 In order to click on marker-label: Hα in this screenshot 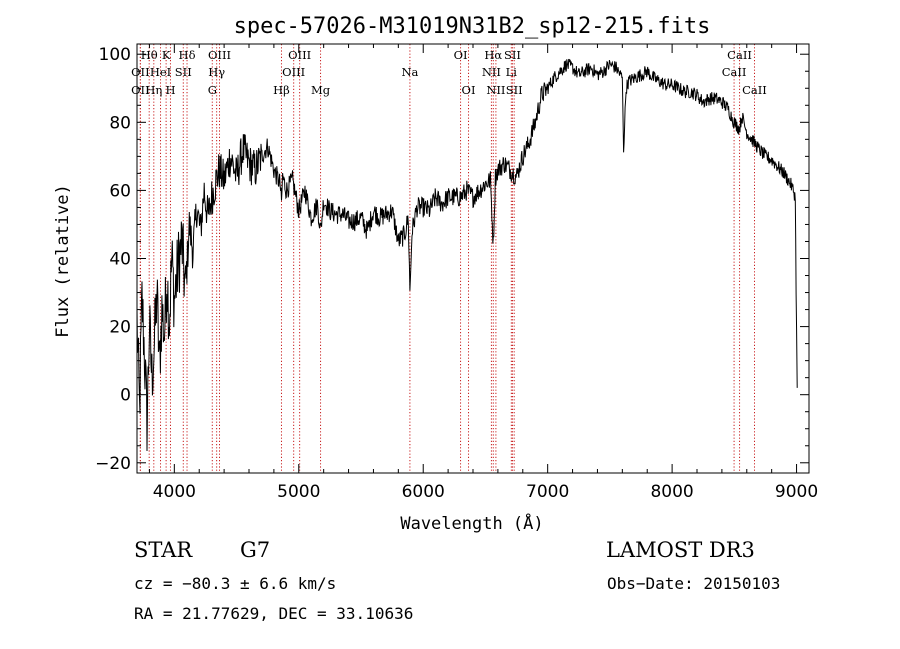, I will do `click(493, 55)`.